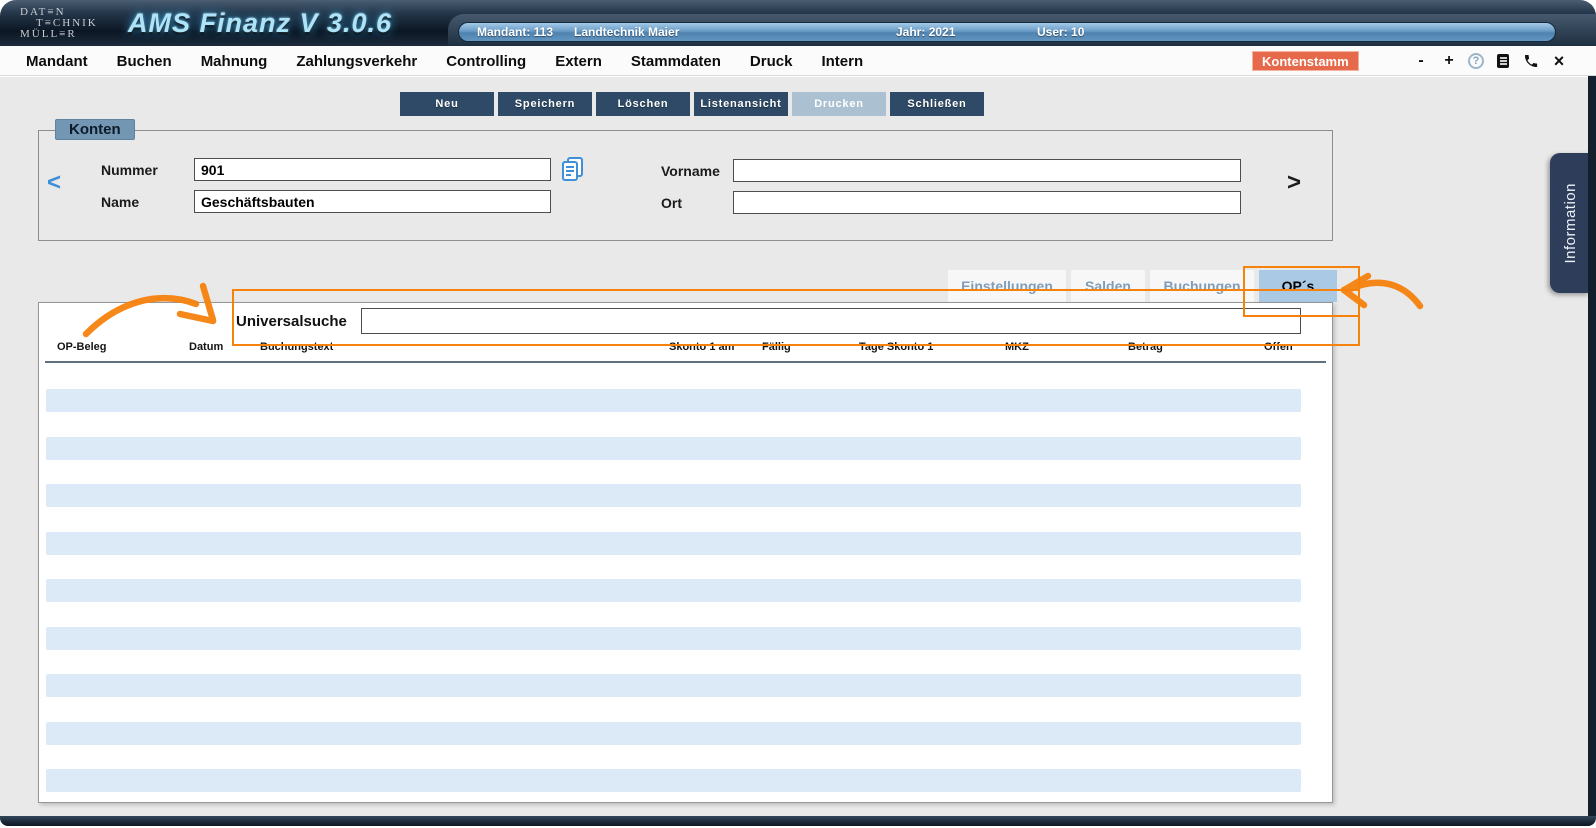  What do you see at coordinates (1145, 347) in the screenshot?
I see `column-betrag: Betrag` at bounding box center [1145, 347].